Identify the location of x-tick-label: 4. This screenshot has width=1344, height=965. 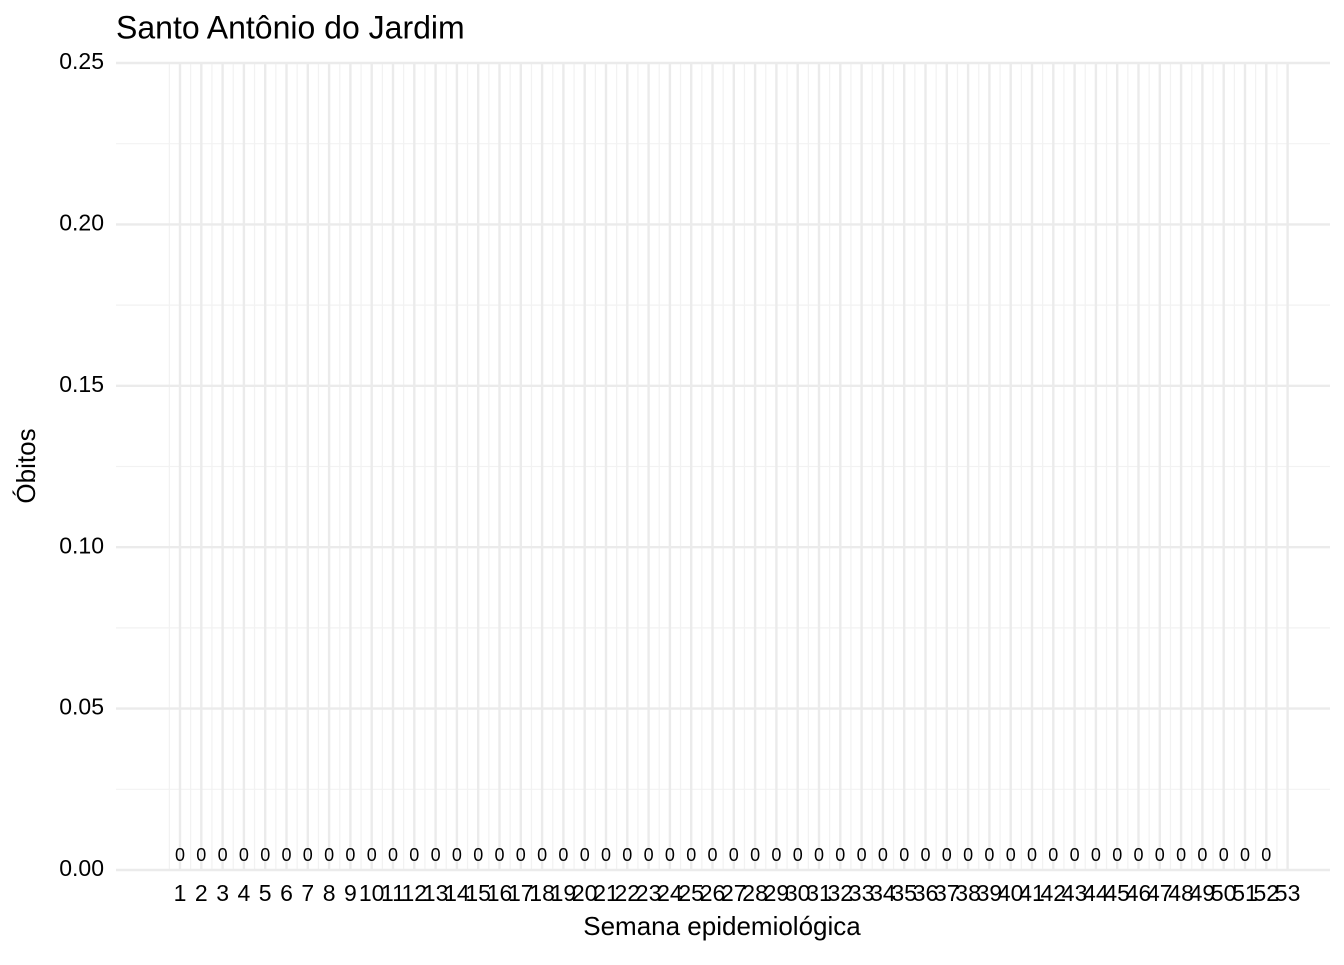
(244, 893).